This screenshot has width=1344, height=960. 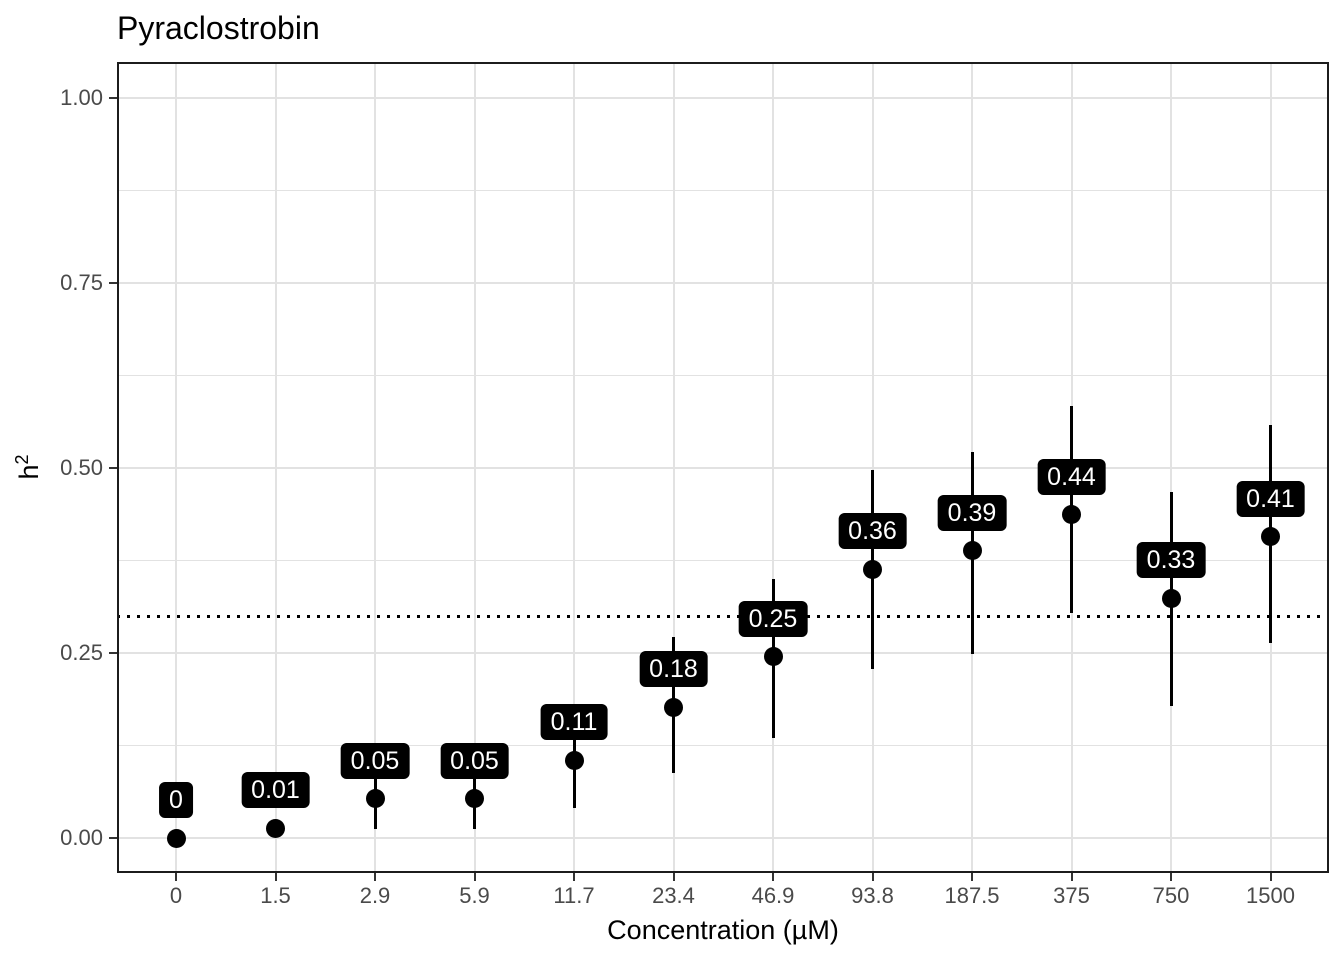 What do you see at coordinates (81, 282) in the screenshot?
I see `y-tick-label: 0.75` at bounding box center [81, 282].